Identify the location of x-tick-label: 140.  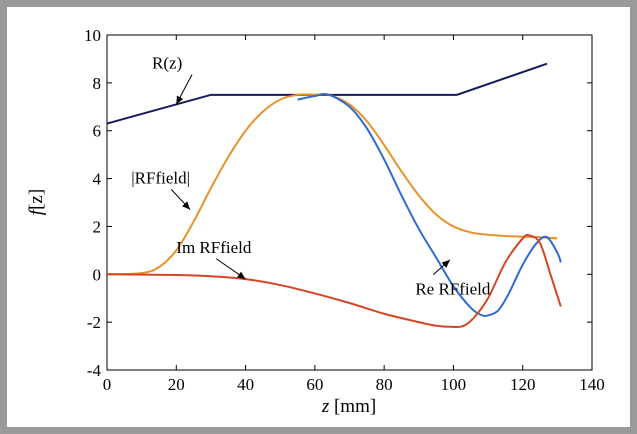
(592, 384).